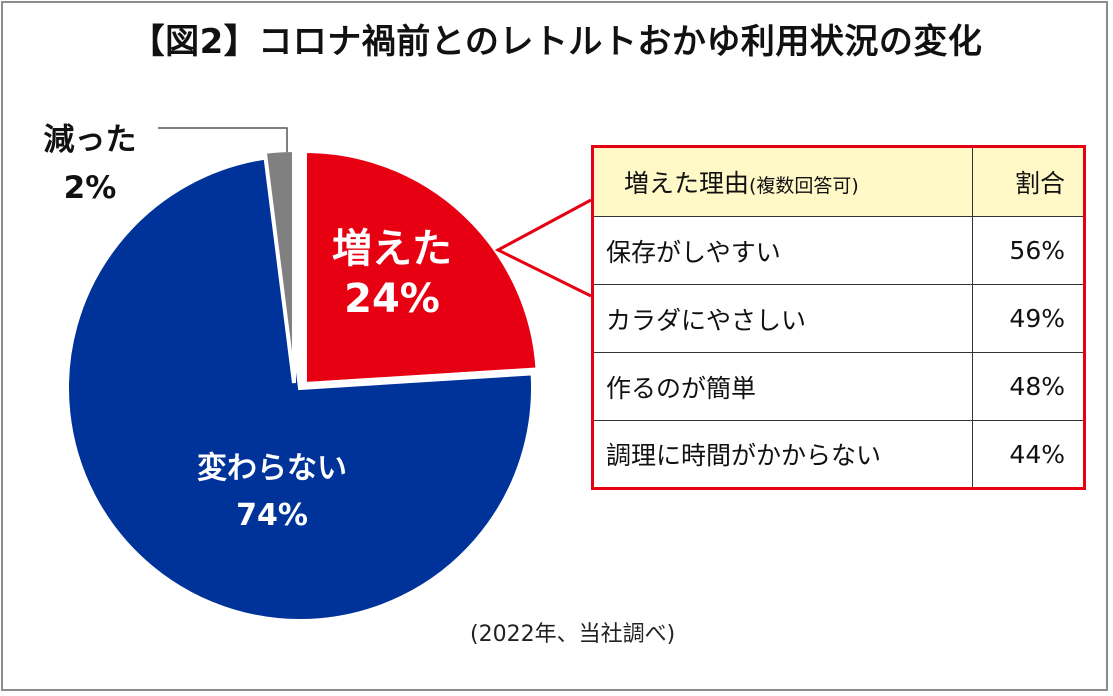 This screenshot has height=696, width=1113. Describe the element at coordinates (272, 468) in the screenshot. I see `slice-label-1: 変わらない` at that location.